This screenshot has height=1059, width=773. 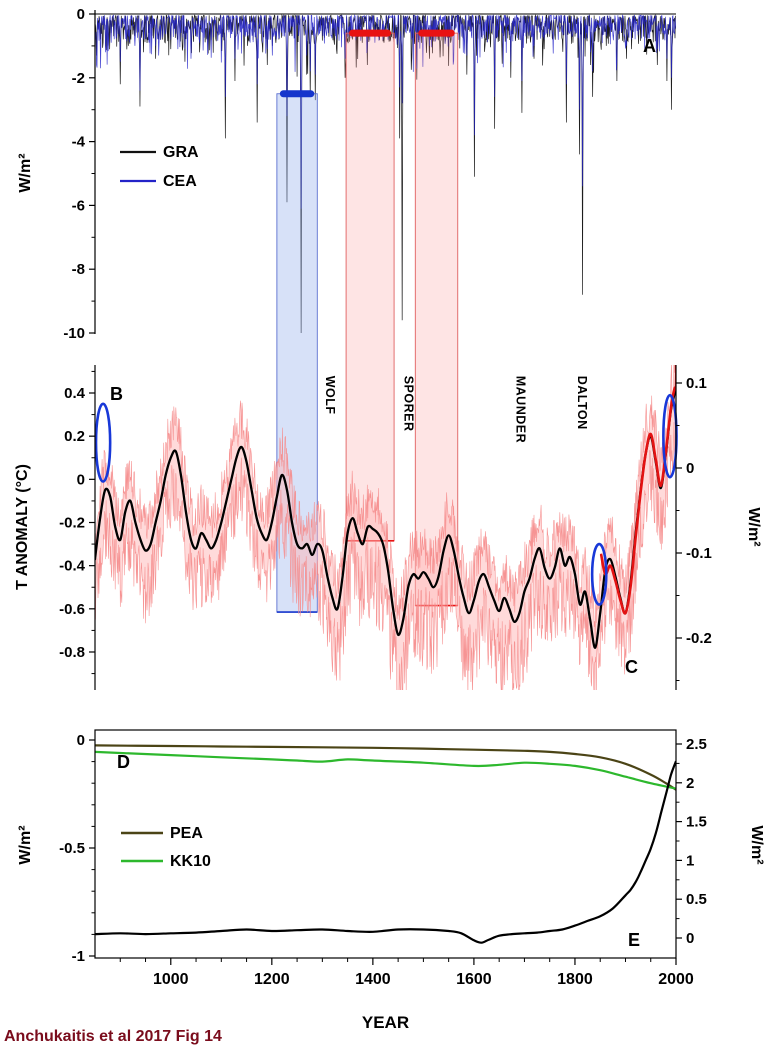 What do you see at coordinates (409, 404) in the screenshot?
I see `svg-text: SPORER` at bounding box center [409, 404].